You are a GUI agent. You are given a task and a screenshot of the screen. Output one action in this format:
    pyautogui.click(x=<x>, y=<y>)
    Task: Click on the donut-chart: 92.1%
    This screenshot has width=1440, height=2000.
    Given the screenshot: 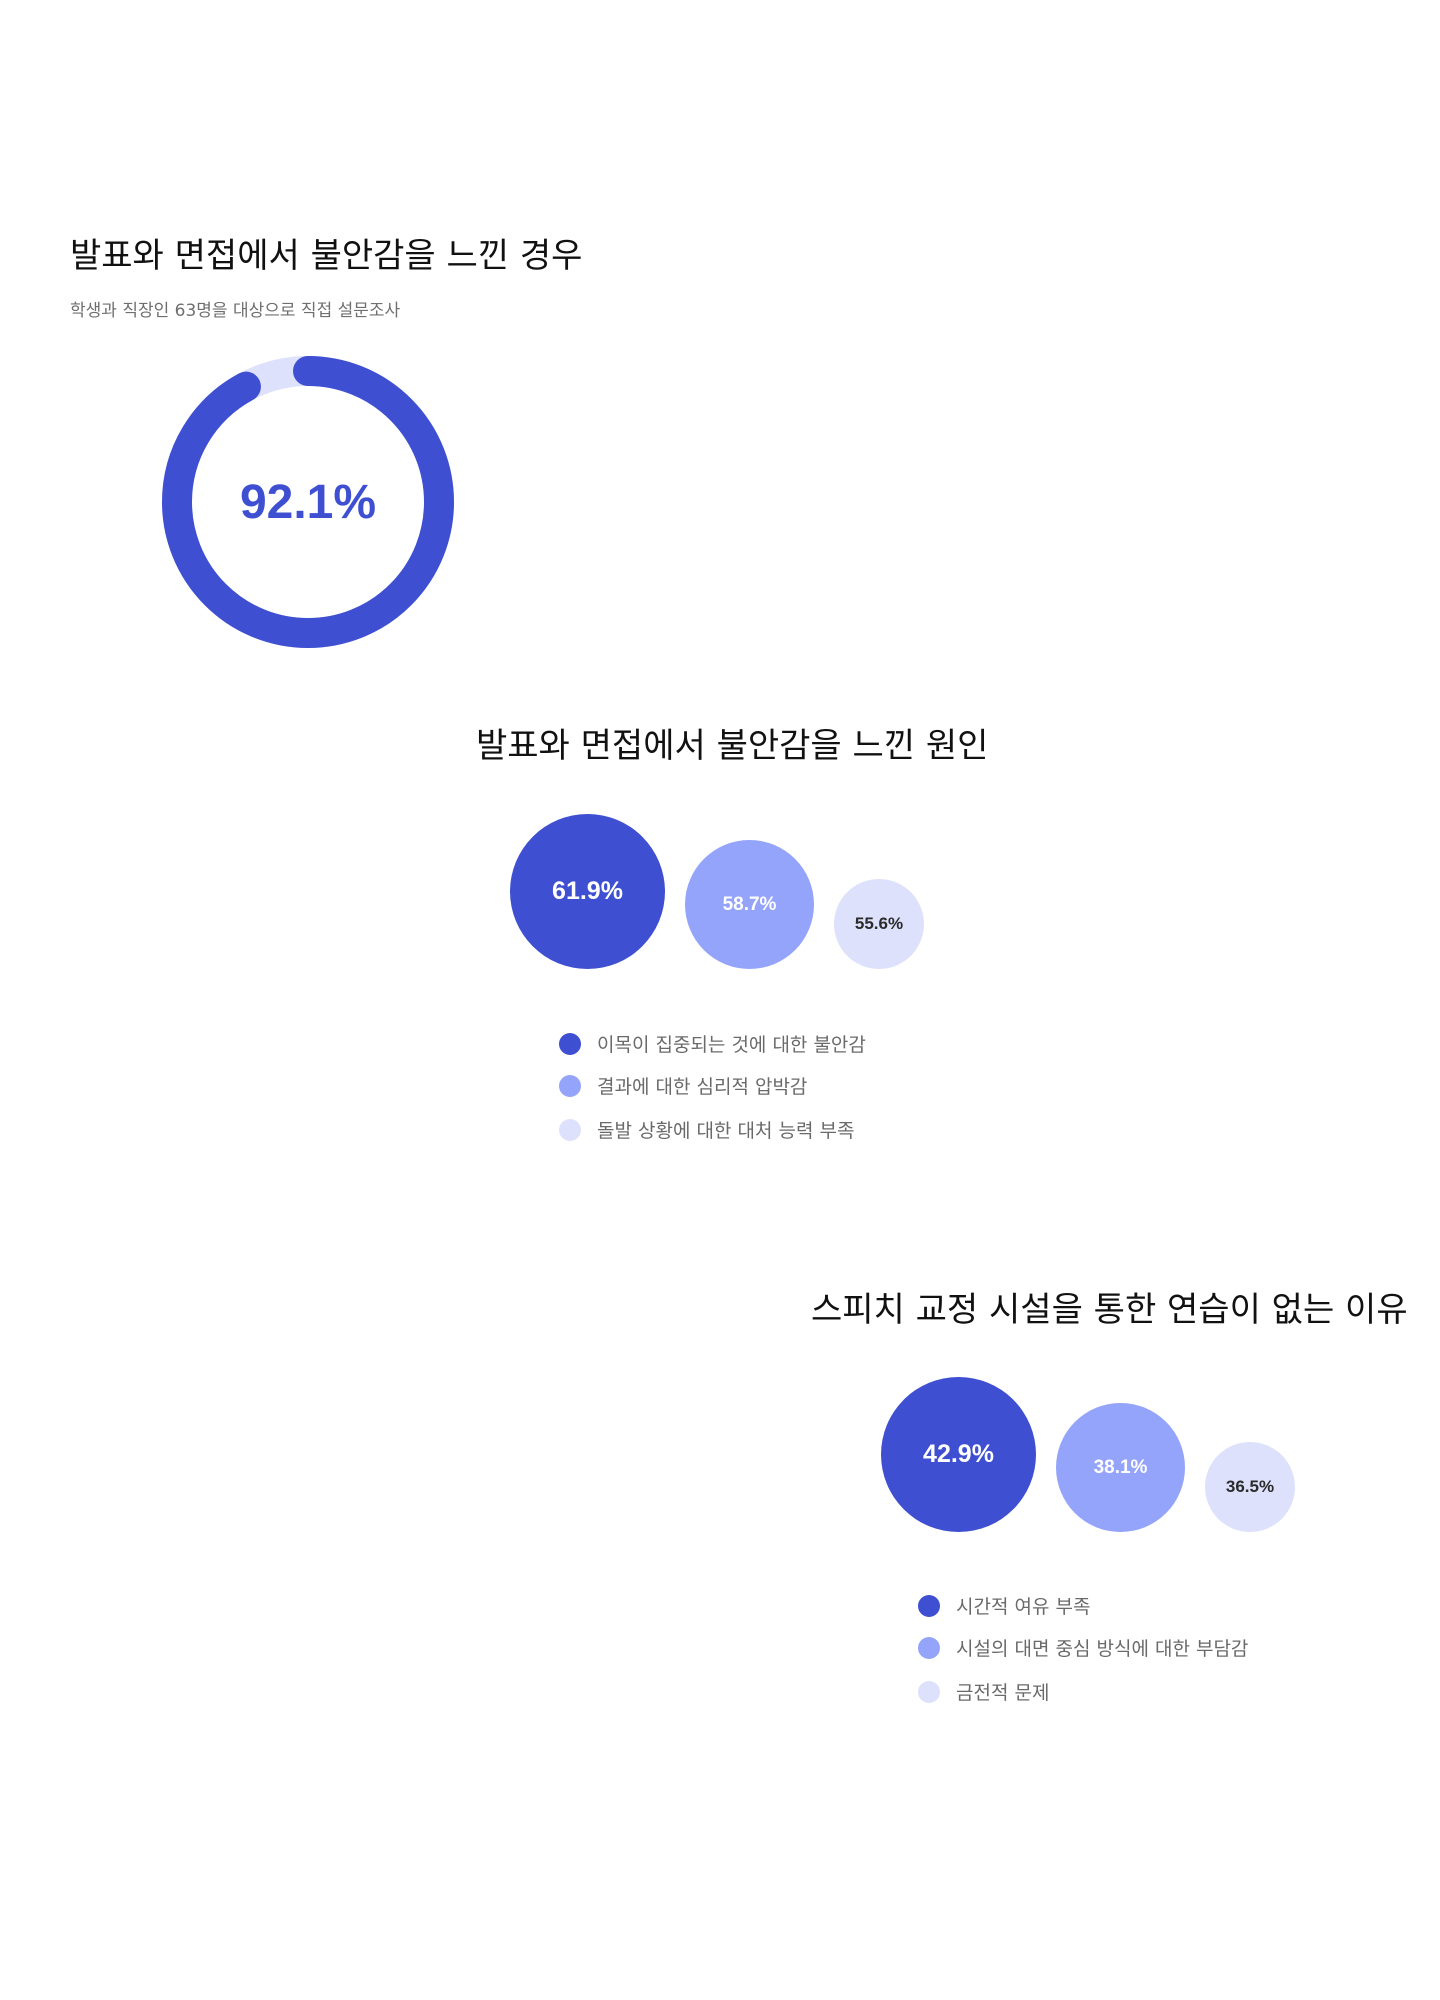 What is the action you would take?
    pyautogui.click(x=308, y=502)
    